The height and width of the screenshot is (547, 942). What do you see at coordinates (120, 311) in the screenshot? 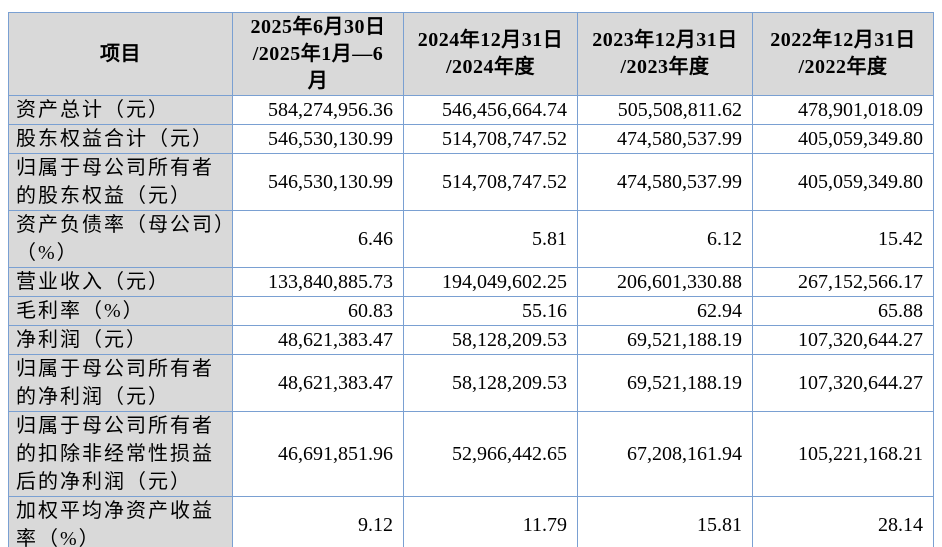
I see `row-label: 毛利率（%）` at bounding box center [120, 311].